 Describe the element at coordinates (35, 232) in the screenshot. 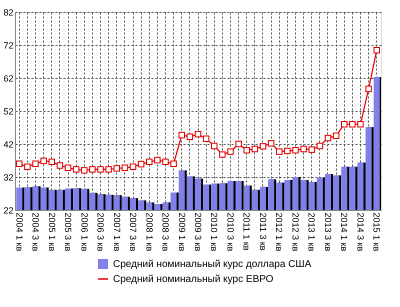

I see `x-tick-label: 2004 3 кв` at that location.